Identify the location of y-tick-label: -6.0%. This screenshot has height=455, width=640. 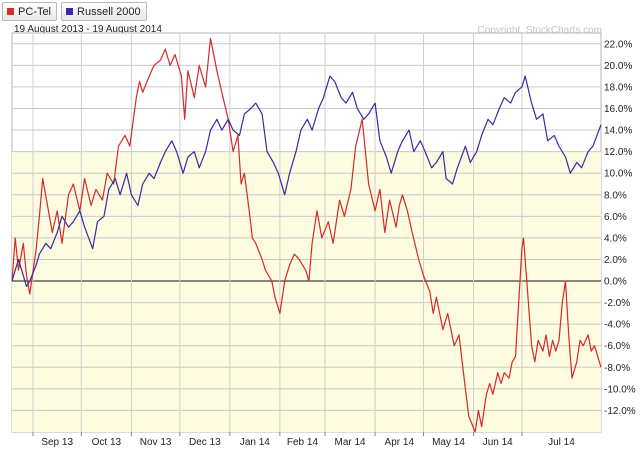
(617, 346).